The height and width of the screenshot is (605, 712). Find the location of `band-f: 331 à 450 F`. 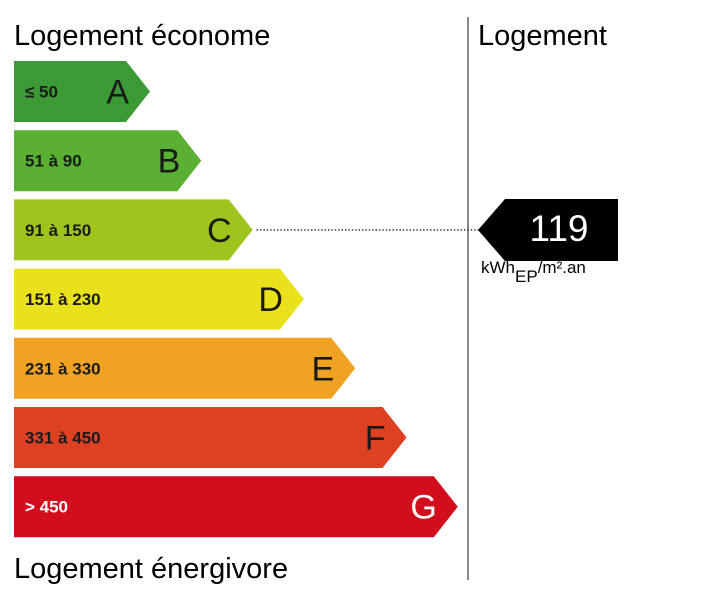

band-f: 331 à 450 F is located at coordinates (210, 437).